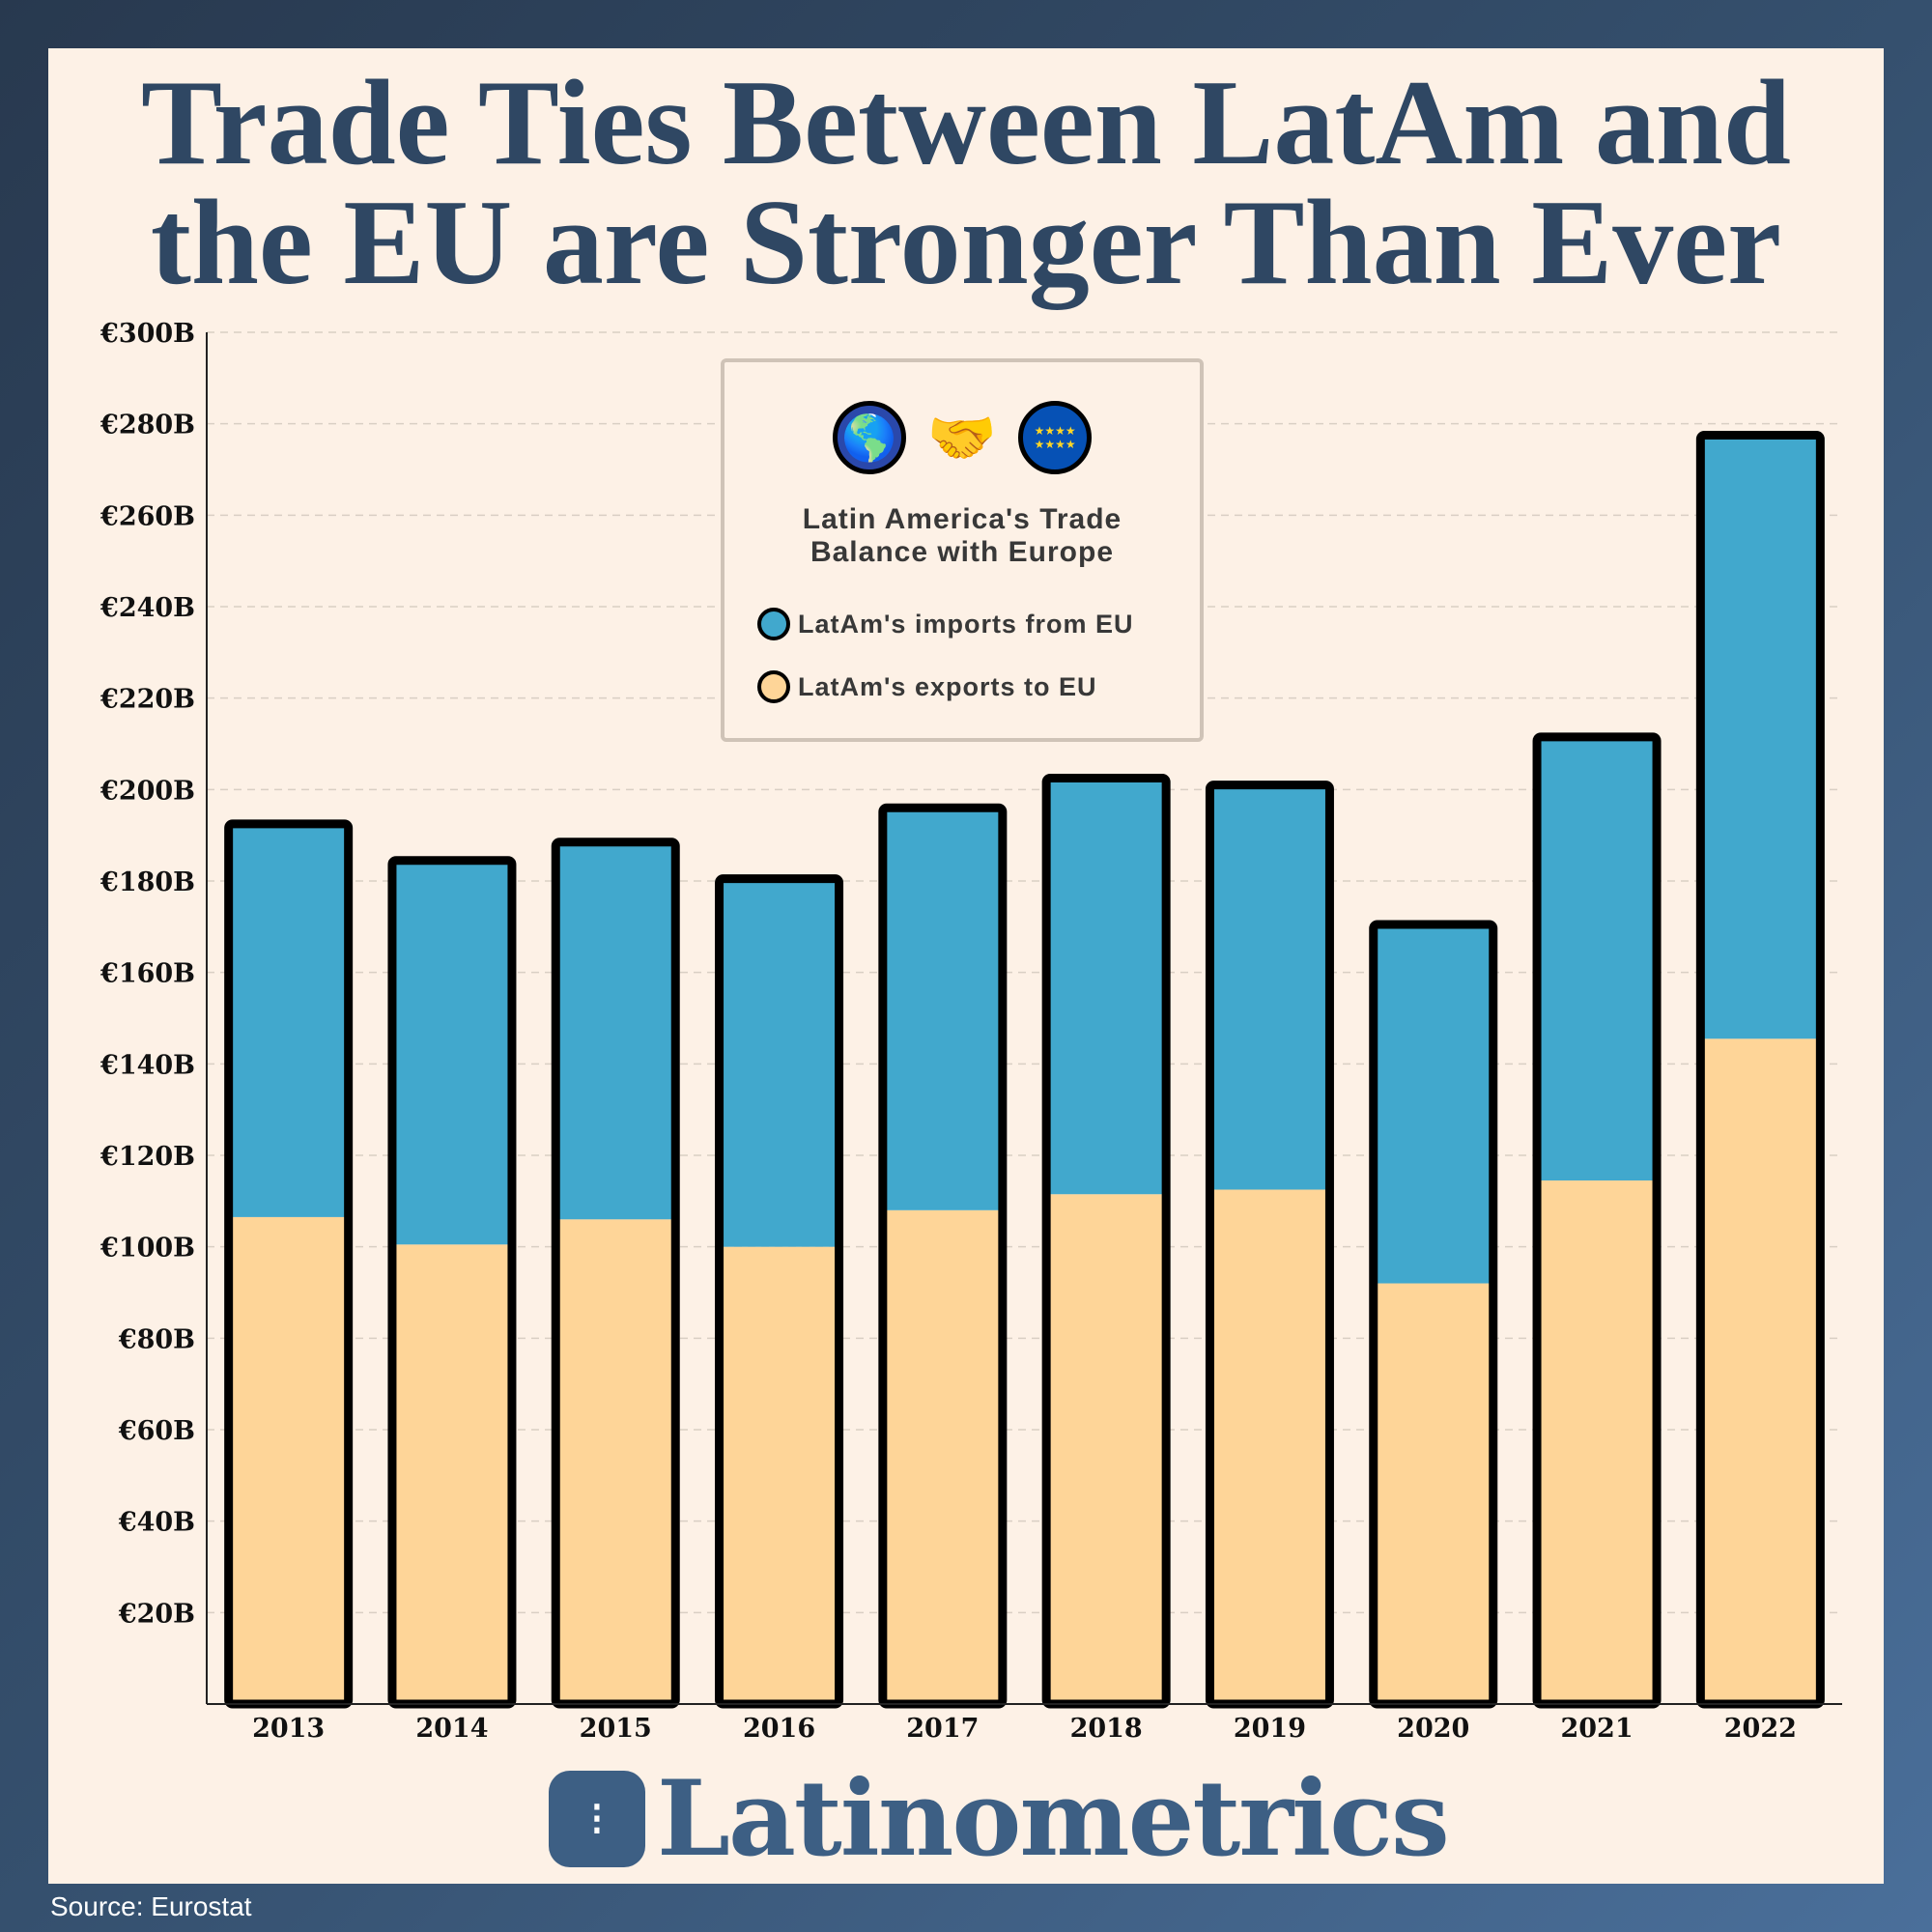 The image size is (1932, 1932). I want to click on handshake-icon: 🤝, so click(962, 437).